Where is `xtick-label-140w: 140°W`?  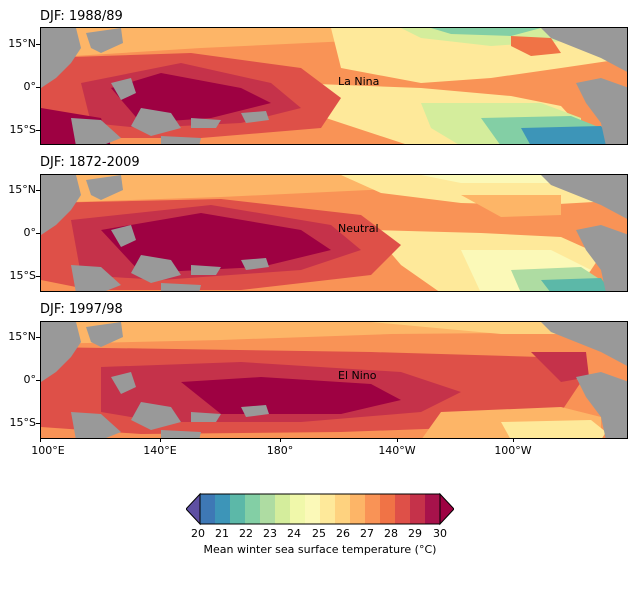 xtick-label-140w: 140°W is located at coordinates (397, 450).